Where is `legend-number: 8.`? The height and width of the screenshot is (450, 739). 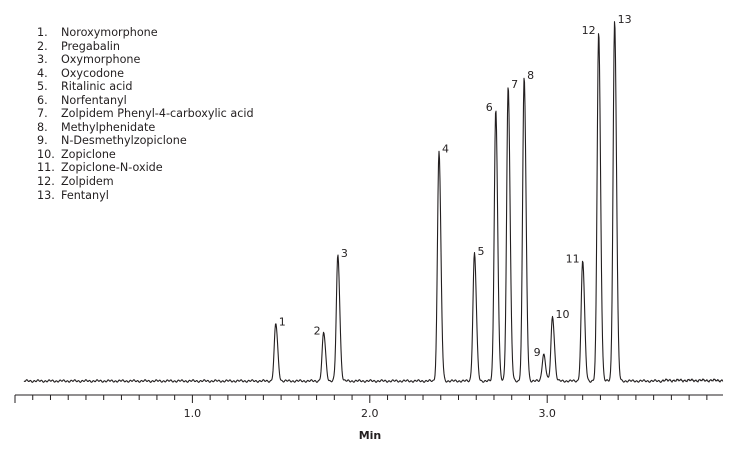 legend-number: 8. is located at coordinates (42, 127).